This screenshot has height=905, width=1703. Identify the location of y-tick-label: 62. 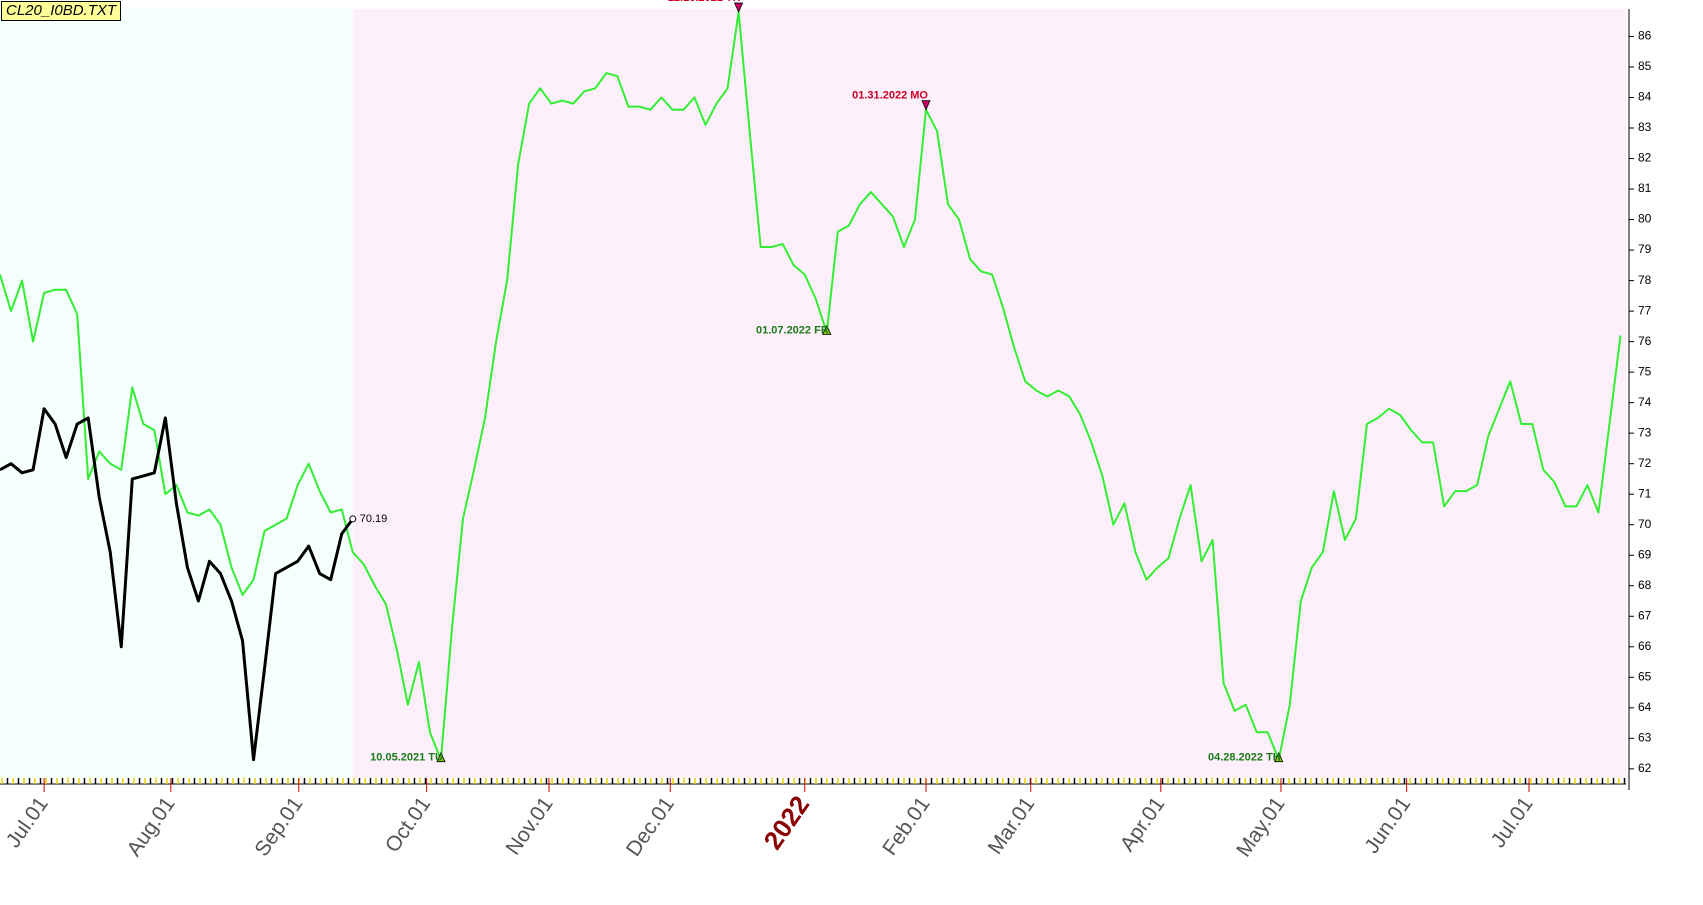
(1645, 768).